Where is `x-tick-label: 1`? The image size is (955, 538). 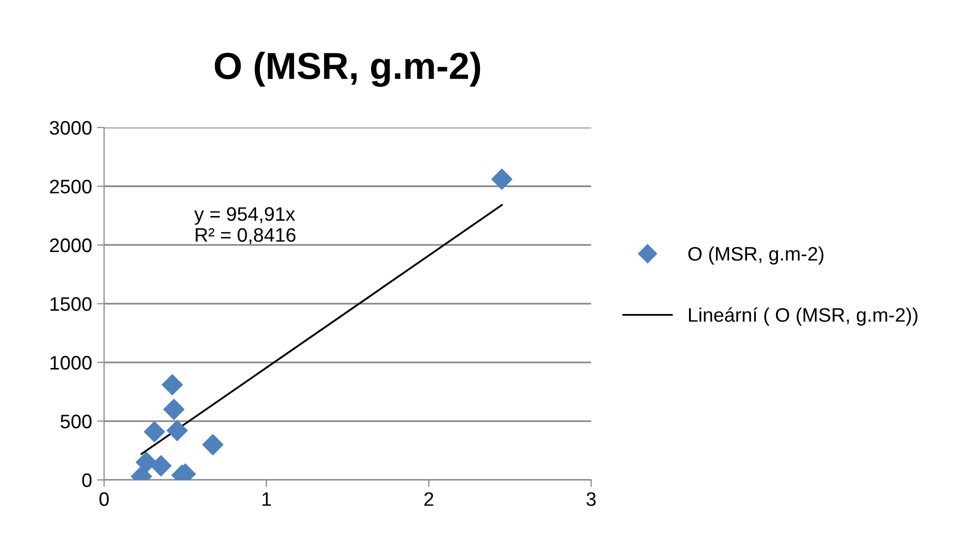 x-tick-label: 1 is located at coordinates (266, 499).